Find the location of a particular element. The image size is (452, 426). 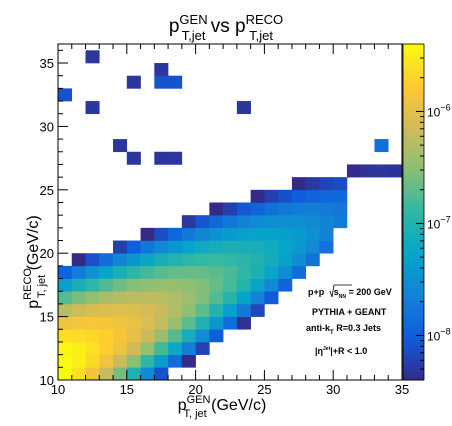

color-scale: 10−8 10−7 10−6 is located at coordinates (426, 212).